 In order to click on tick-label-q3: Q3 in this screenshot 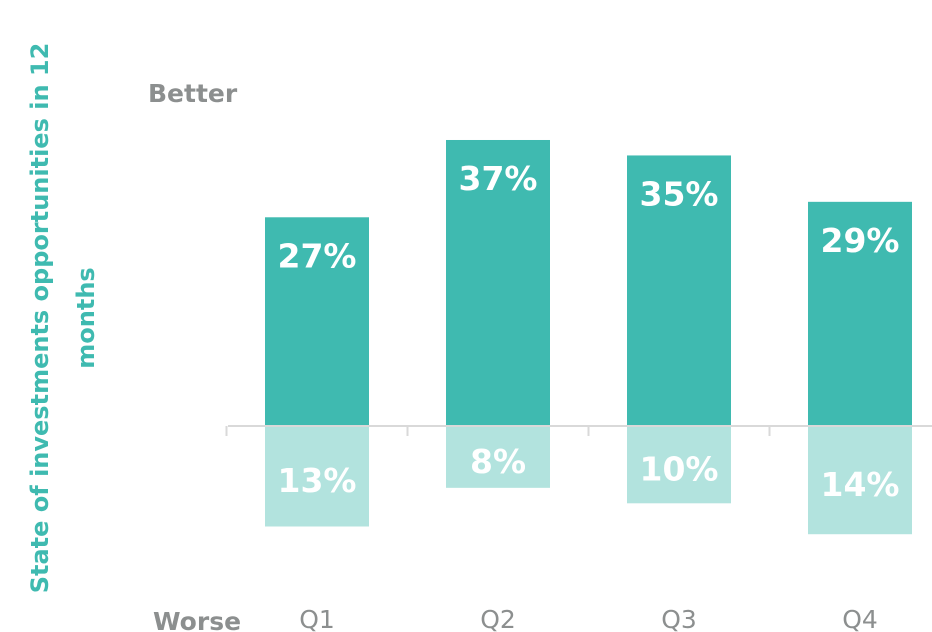, I will do `click(679, 618)`.